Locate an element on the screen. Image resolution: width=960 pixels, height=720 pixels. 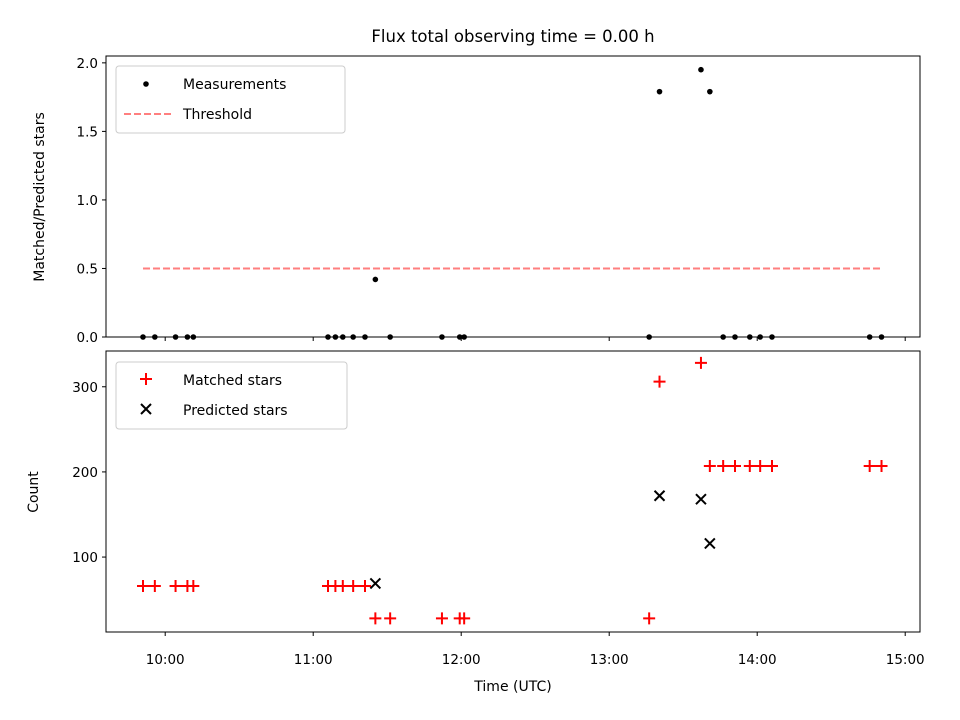
x-tick-label: 12:00 is located at coordinates (461, 660).